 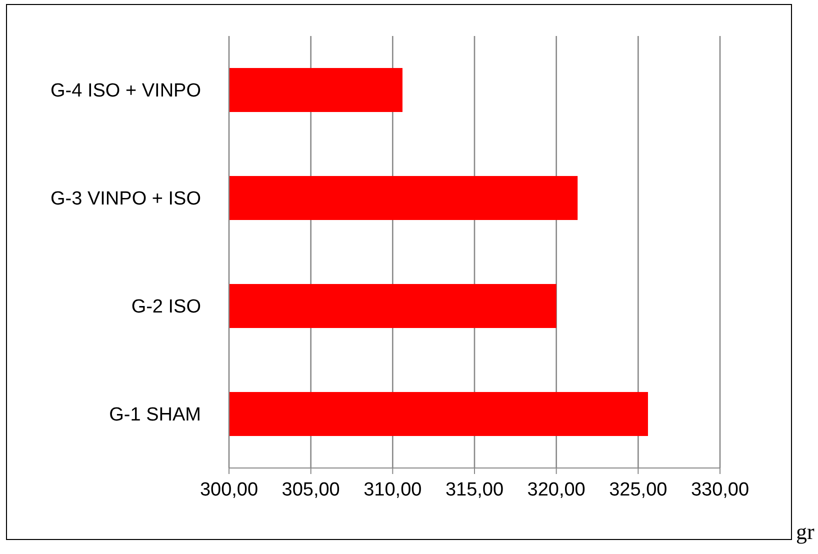 What do you see at coordinates (125, 199) in the screenshot?
I see `y-tick-label: G-3 VINPO + ISO` at bounding box center [125, 199].